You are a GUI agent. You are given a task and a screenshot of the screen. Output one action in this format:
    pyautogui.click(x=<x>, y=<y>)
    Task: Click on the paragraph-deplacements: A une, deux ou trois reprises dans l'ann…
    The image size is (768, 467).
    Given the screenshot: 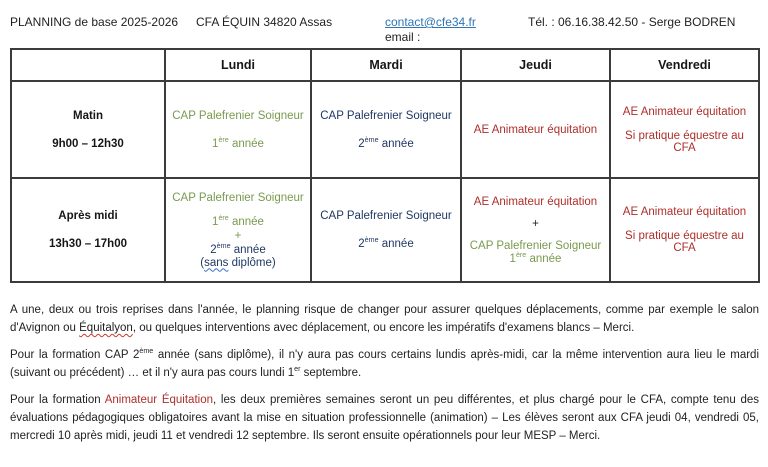 What is the action you would take?
    pyautogui.click(x=384, y=319)
    